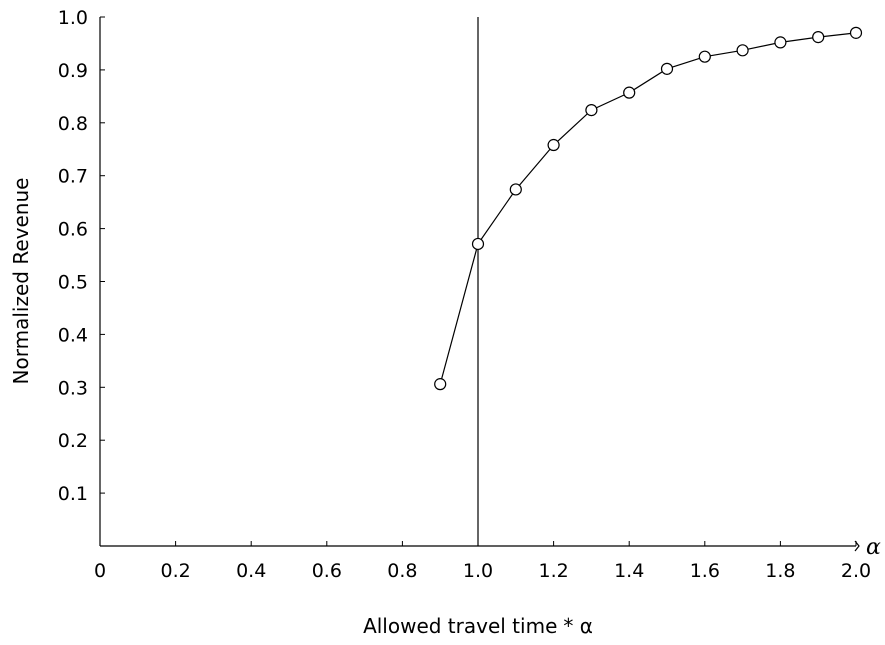 The image size is (885, 645). What do you see at coordinates (175, 571) in the screenshot?
I see `x-tick-label: 0.2` at bounding box center [175, 571].